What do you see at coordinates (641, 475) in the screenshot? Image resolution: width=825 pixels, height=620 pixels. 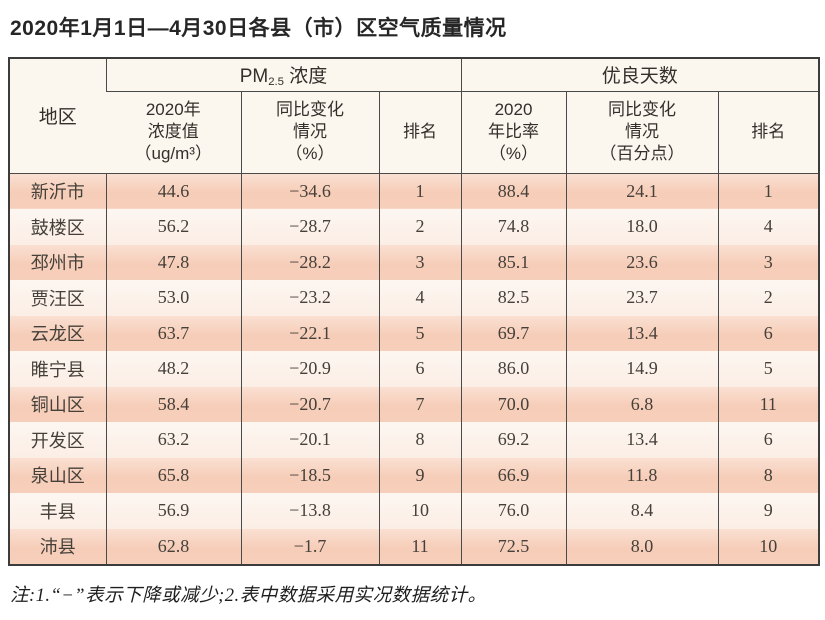 I see `rate-change-cell: 11.8` at bounding box center [641, 475].